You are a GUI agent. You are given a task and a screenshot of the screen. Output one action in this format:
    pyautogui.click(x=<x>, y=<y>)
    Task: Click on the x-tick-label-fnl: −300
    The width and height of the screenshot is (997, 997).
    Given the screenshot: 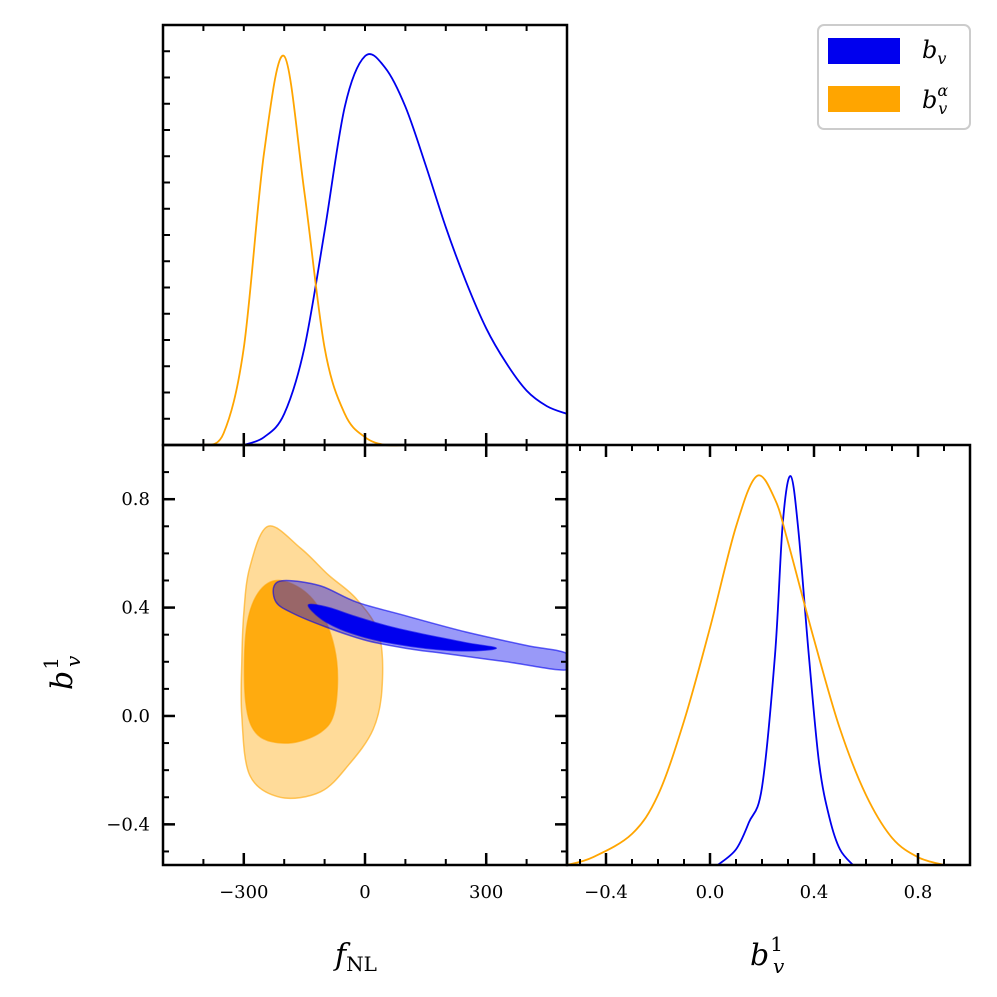 What is the action you would take?
    pyautogui.click(x=243, y=892)
    